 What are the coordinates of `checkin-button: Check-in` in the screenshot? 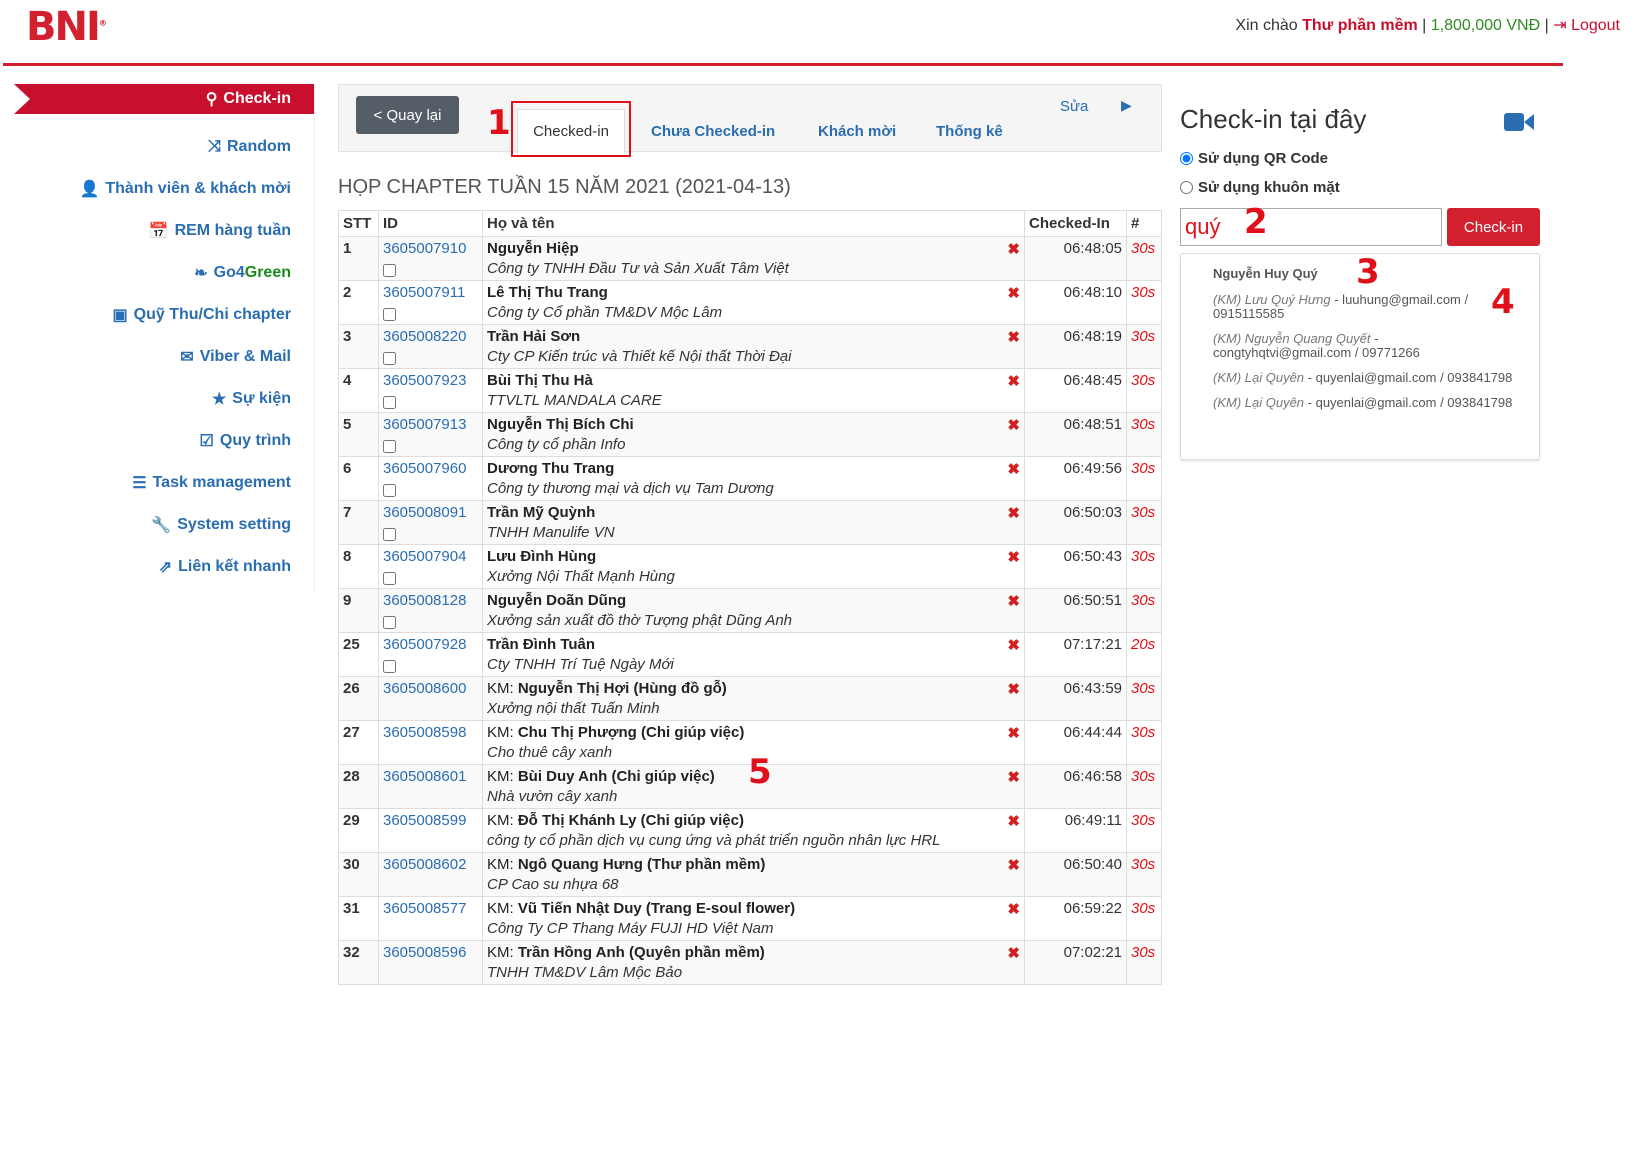 It's located at (1493, 227).